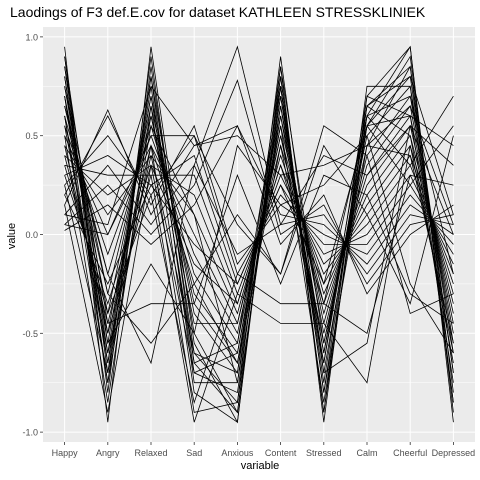 The height and width of the screenshot is (480, 480). What do you see at coordinates (30, 334) in the screenshot?
I see `y-tick-label: -0.5` at bounding box center [30, 334].